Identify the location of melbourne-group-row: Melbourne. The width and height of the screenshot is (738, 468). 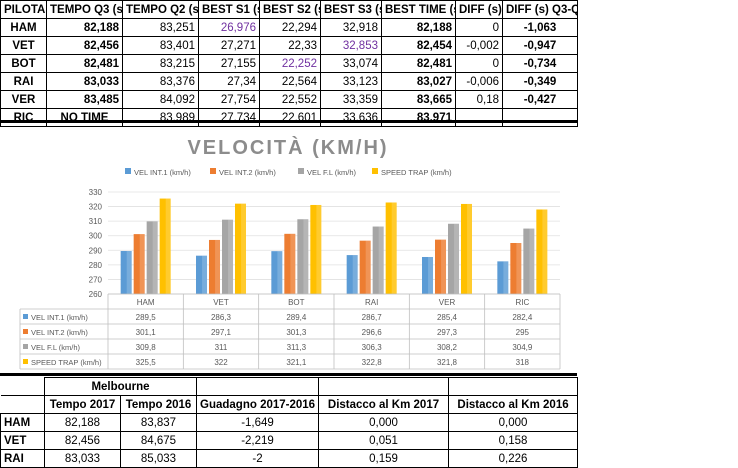
(289, 386).